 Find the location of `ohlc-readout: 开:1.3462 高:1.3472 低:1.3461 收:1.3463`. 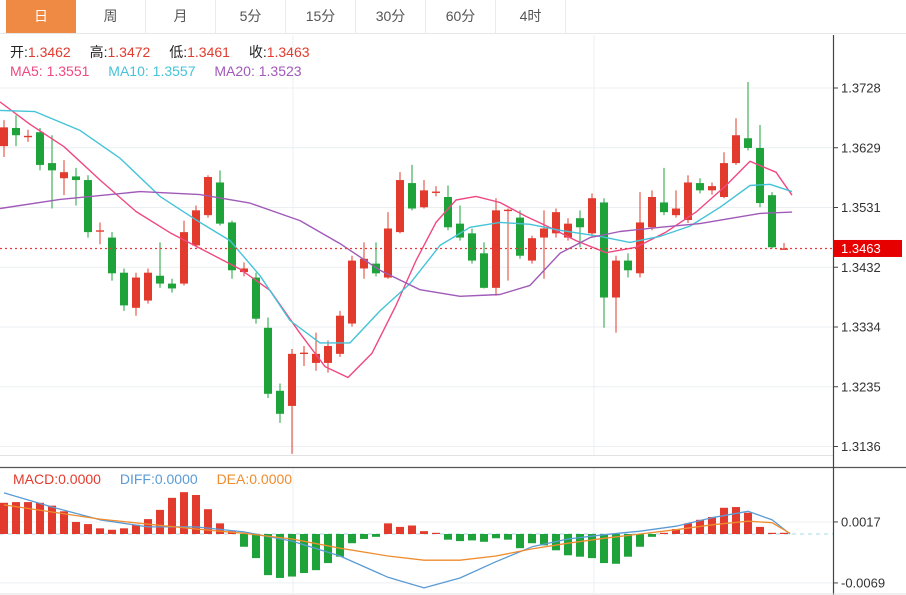

ohlc-readout: 开:1.3462 高:1.3472 低:1.3461 收:1.3463 is located at coordinates (167, 52).